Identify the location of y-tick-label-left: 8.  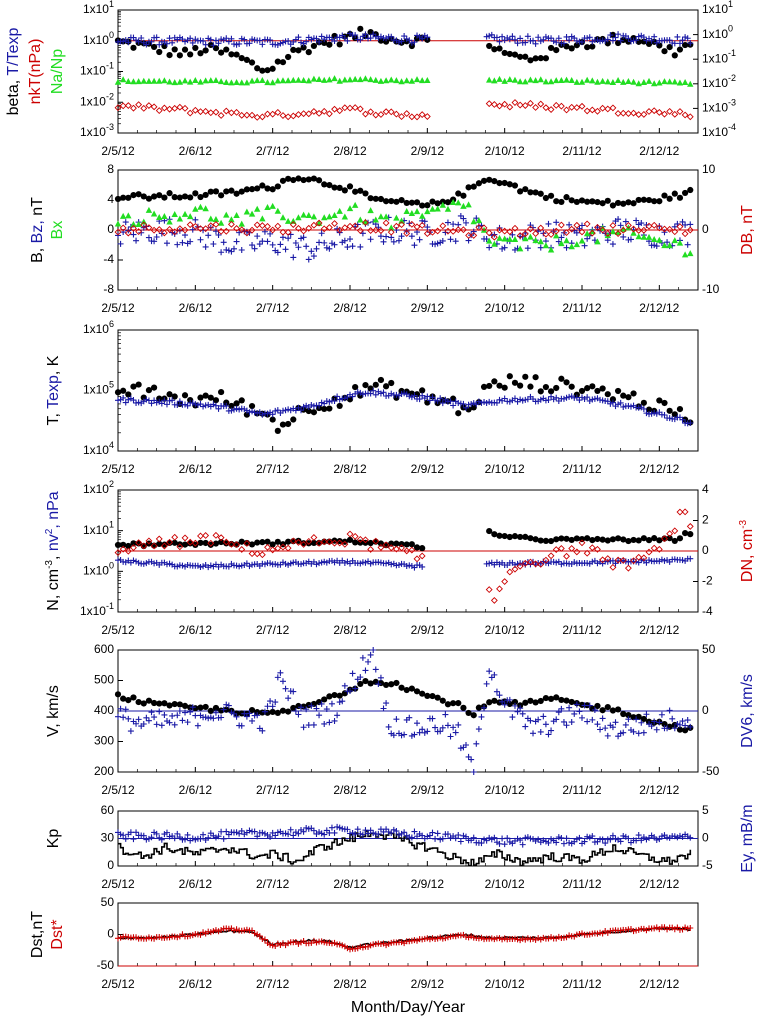
(110, 169).